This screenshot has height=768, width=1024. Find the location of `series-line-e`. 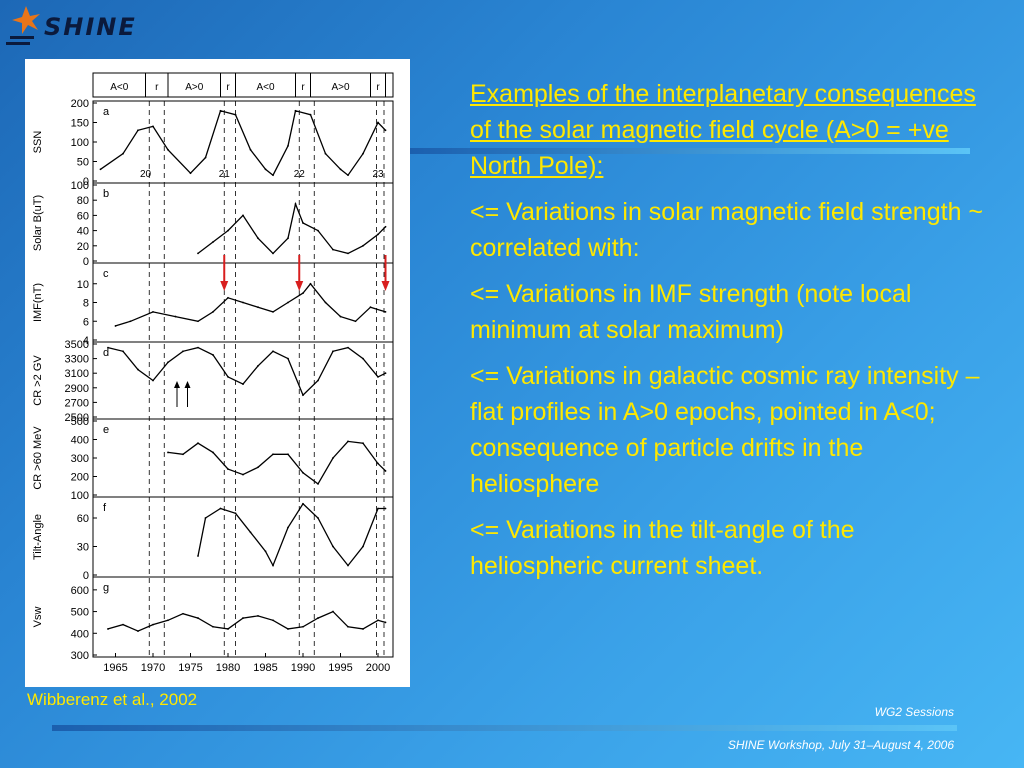

series-line-e is located at coordinates (276, 462).